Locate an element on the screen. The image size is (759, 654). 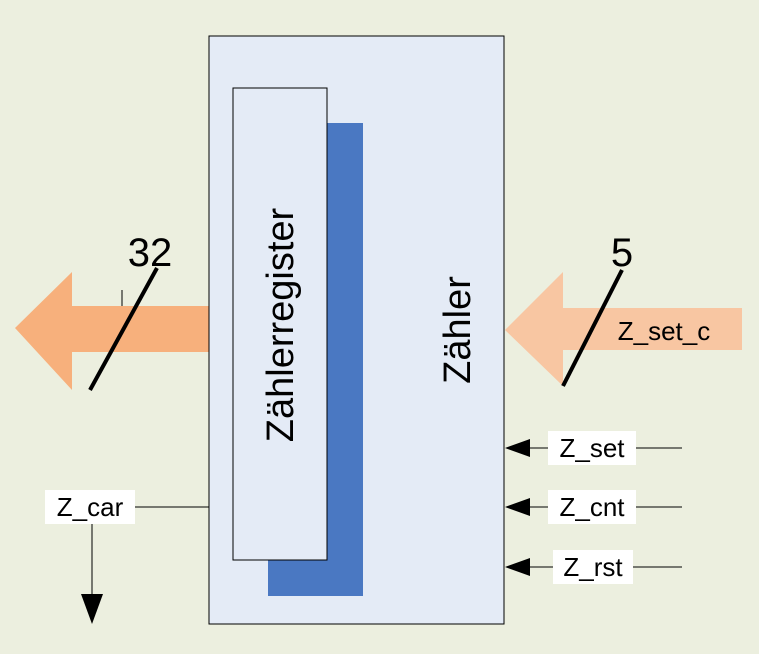
input-z-cnt-label: Z_cnt is located at coordinates (592, 507).